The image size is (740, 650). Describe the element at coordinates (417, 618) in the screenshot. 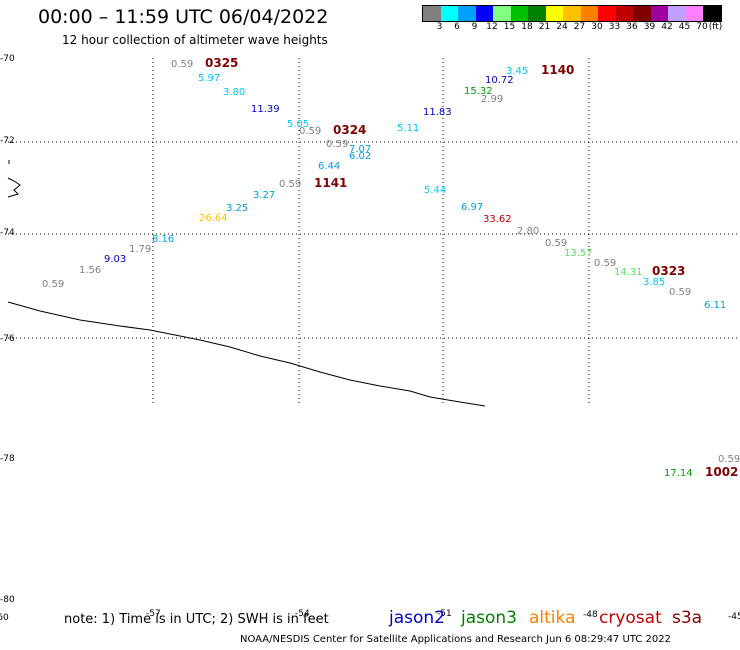

I see `satellite-legend-item: jason2` at that location.